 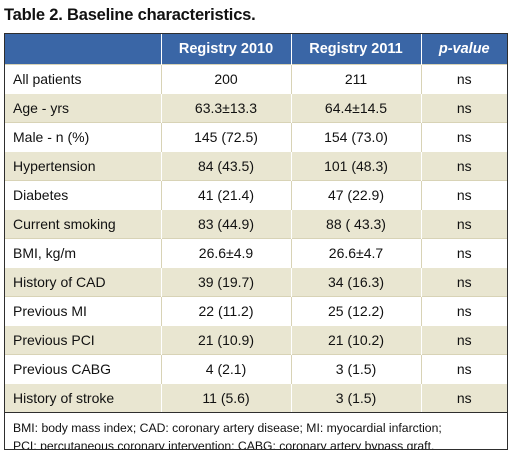 I want to click on row-label-cell: Previous PCI, so click(x=83, y=339).